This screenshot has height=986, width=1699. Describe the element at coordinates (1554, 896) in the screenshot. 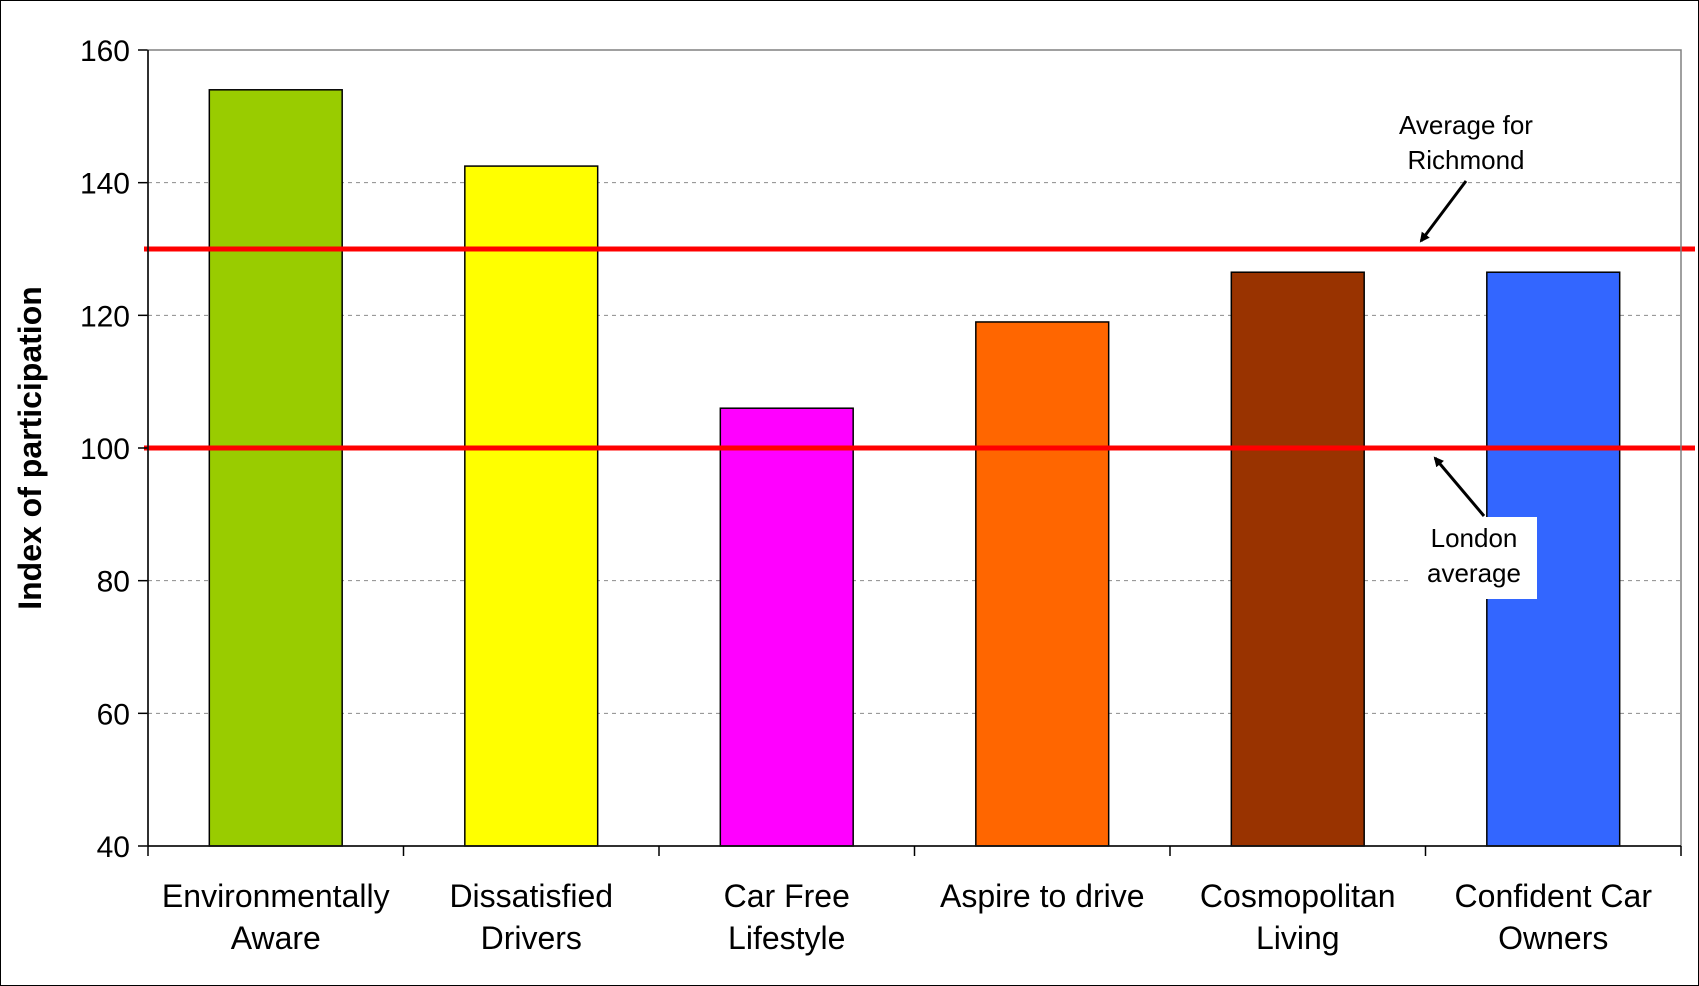

I see `x-category-label: Confident Car` at that location.